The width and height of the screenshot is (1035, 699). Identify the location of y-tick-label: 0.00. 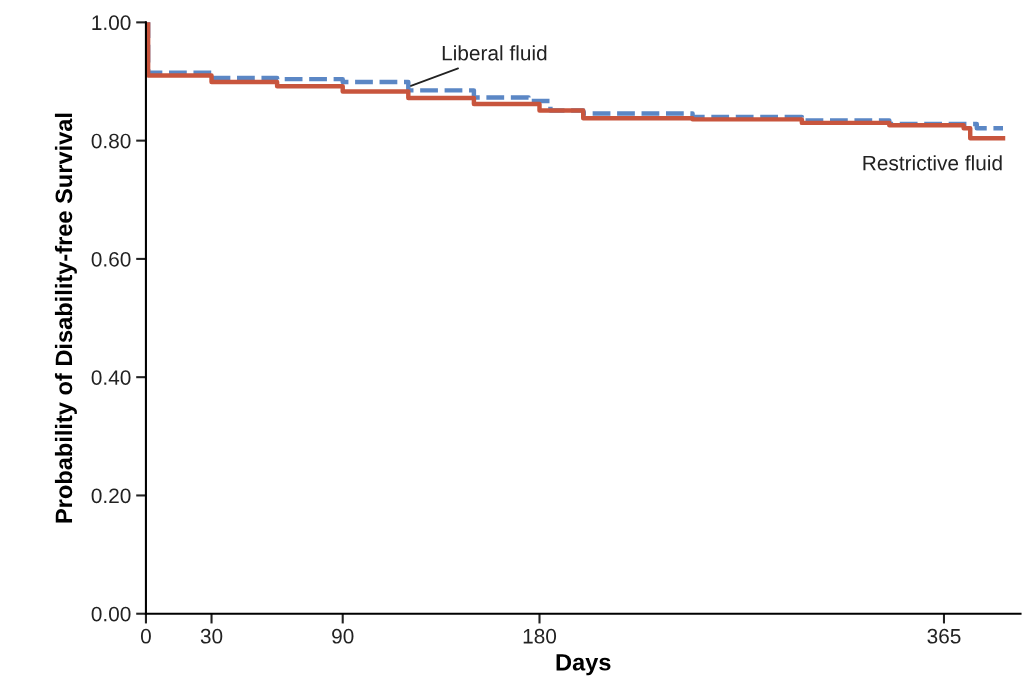
(111, 614).